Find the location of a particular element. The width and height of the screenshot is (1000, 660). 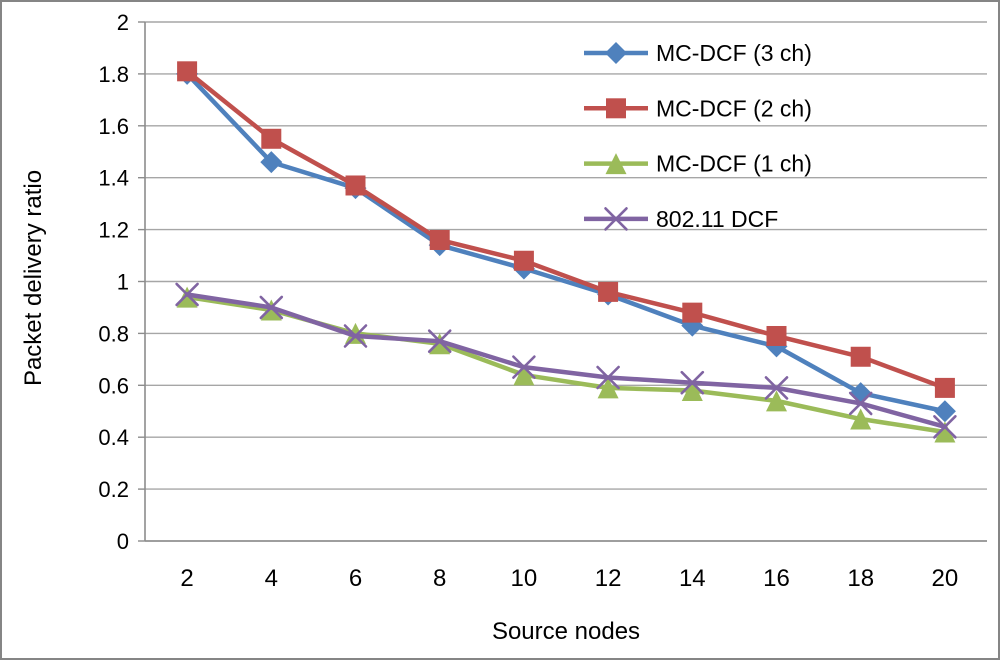

y-tick-label: 0.8 is located at coordinates (113, 333).